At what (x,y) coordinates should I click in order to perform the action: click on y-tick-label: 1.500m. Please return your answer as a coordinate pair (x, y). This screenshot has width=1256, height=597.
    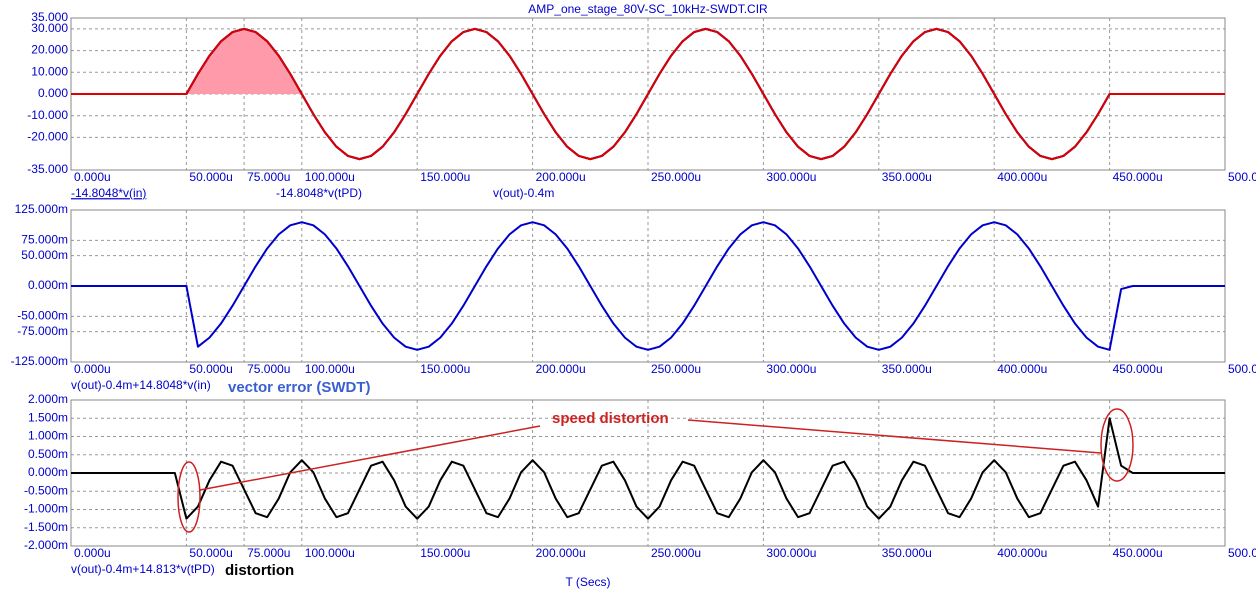
    Looking at the image, I should click on (48, 417).